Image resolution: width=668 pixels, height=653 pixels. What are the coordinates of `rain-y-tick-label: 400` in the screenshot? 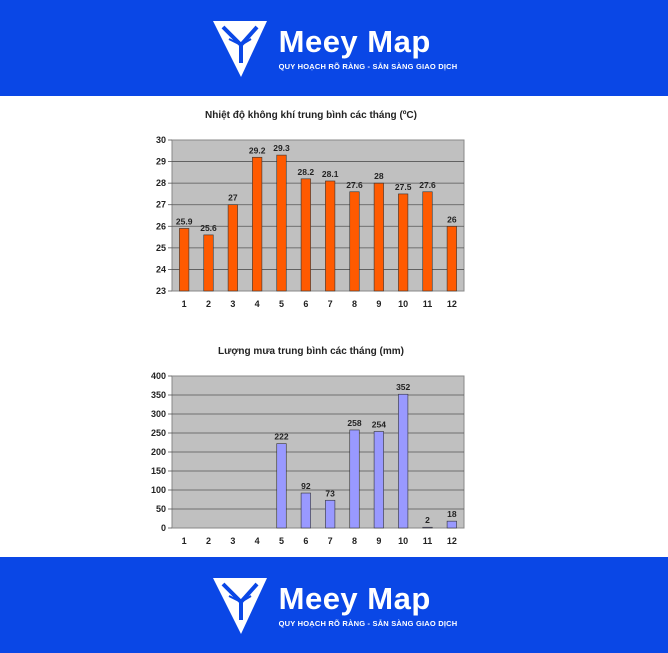 It's located at (158, 376).